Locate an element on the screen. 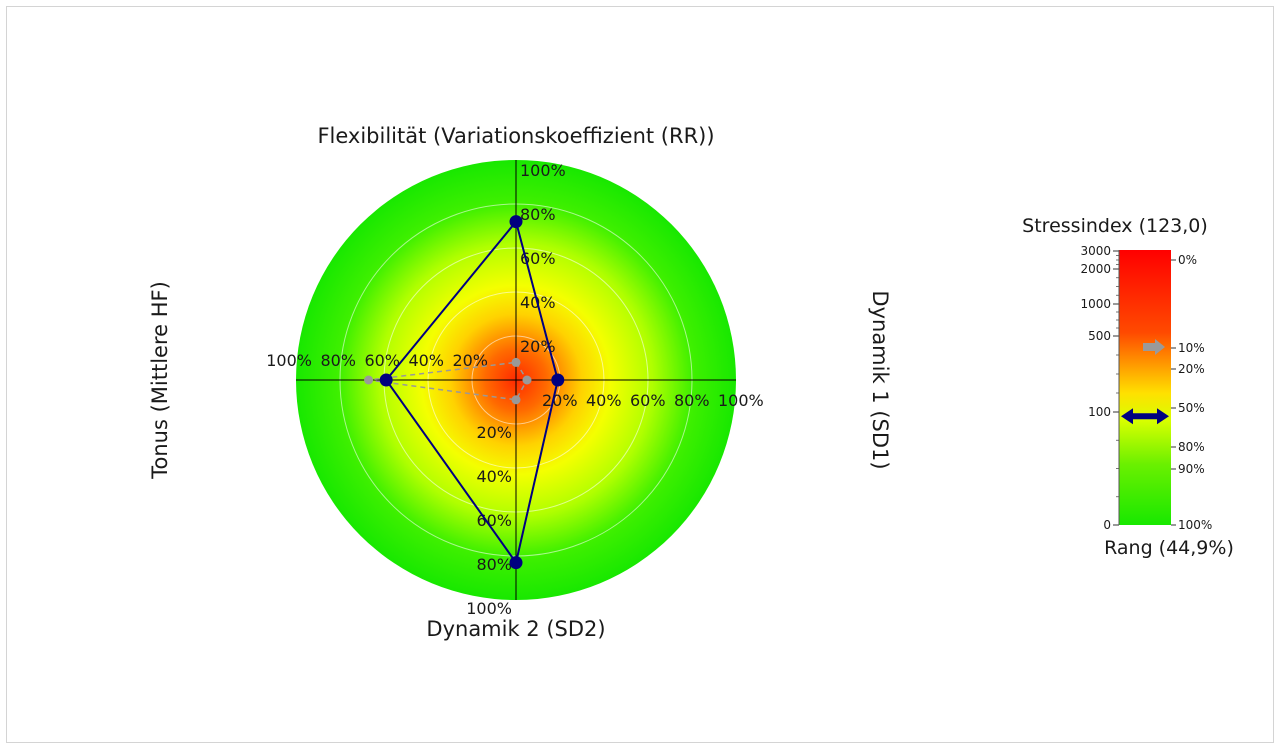 The image size is (1280, 749). gauge-right-tick-10pct: 10% is located at coordinates (1191, 348).